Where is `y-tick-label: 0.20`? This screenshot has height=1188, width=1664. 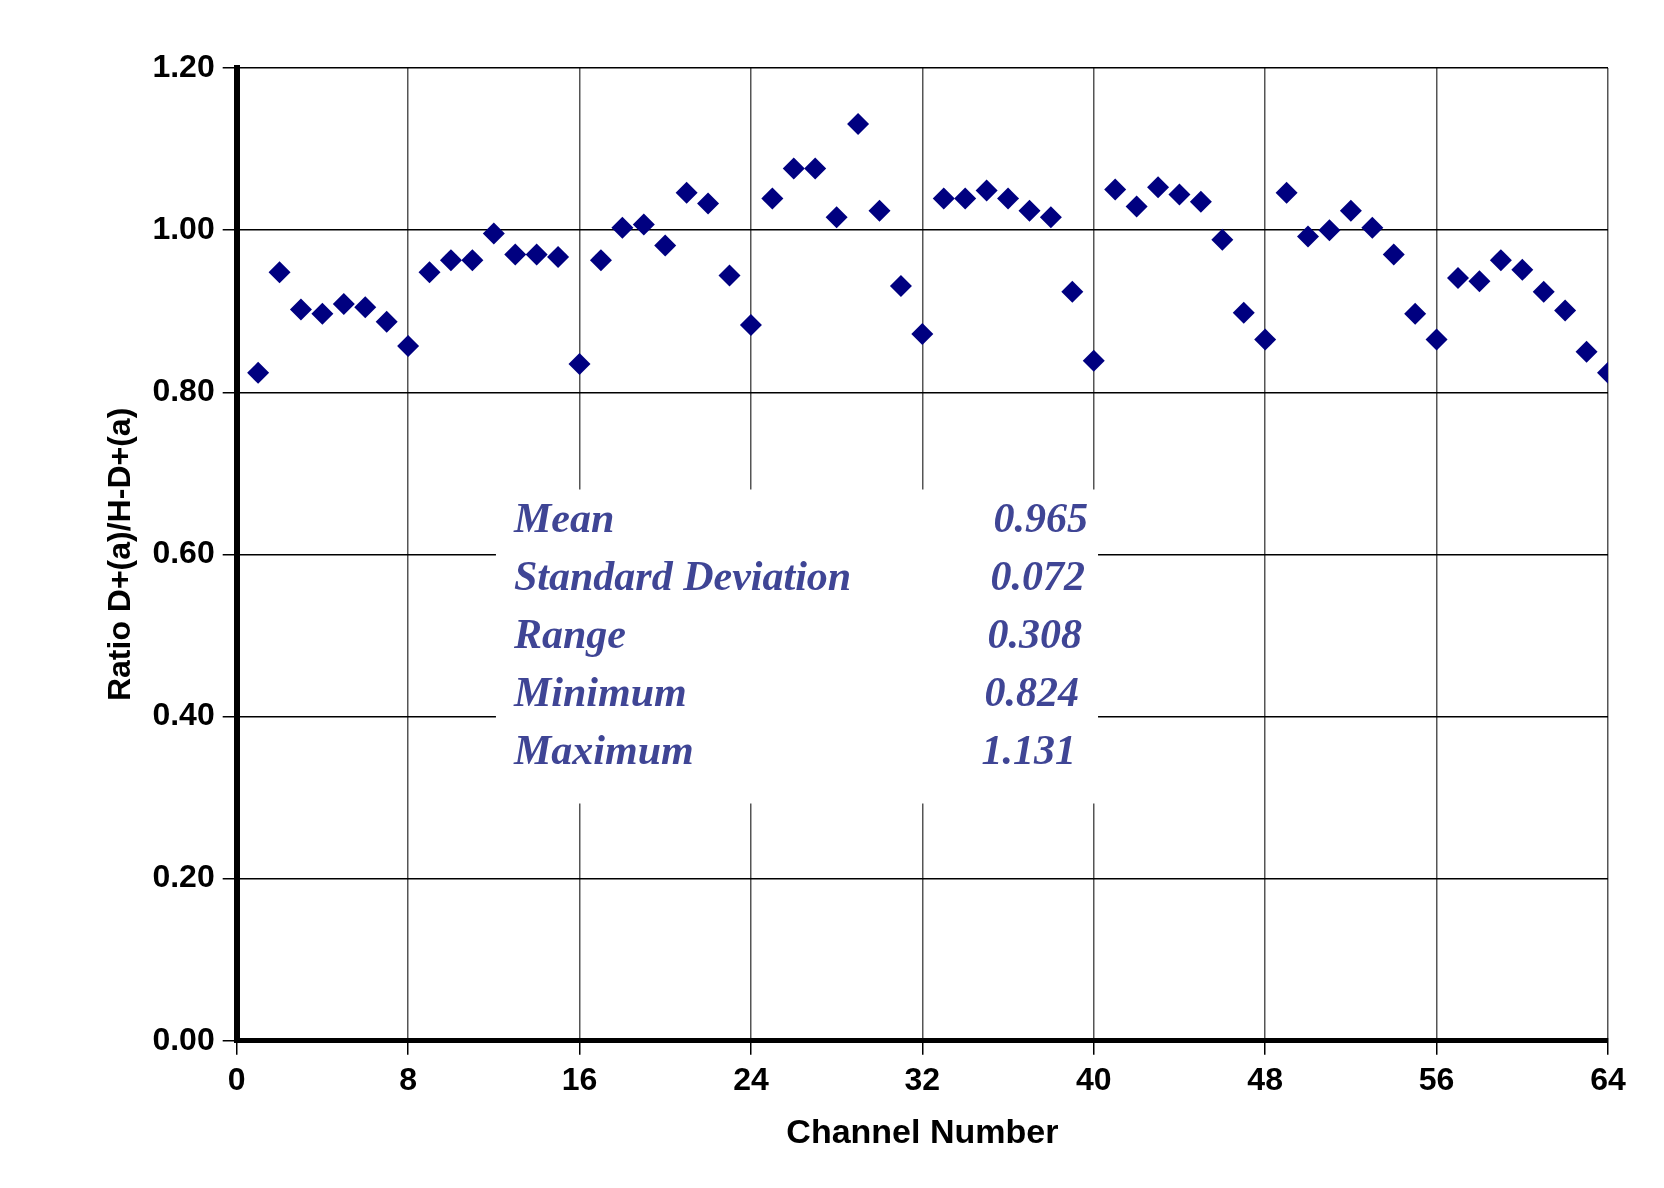 y-tick-label: 0.20 is located at coordinates (183, 876).